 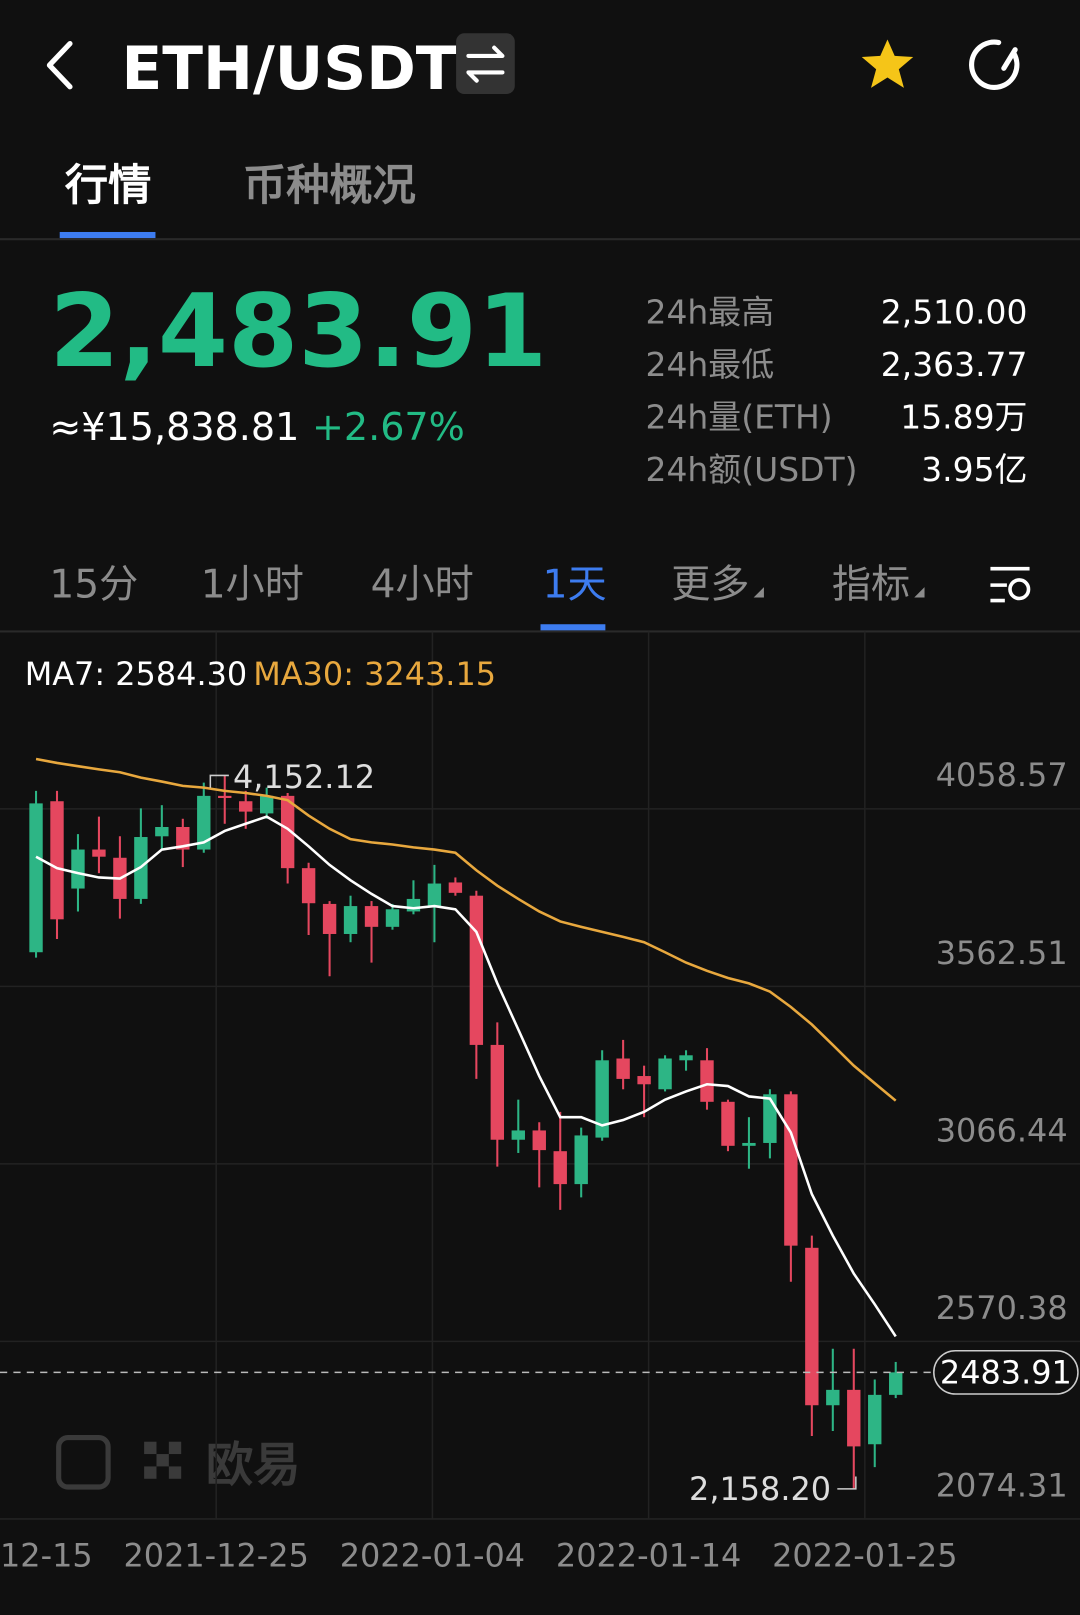 I want to click on interval-tab: 更多, so click(x=710, y=584).